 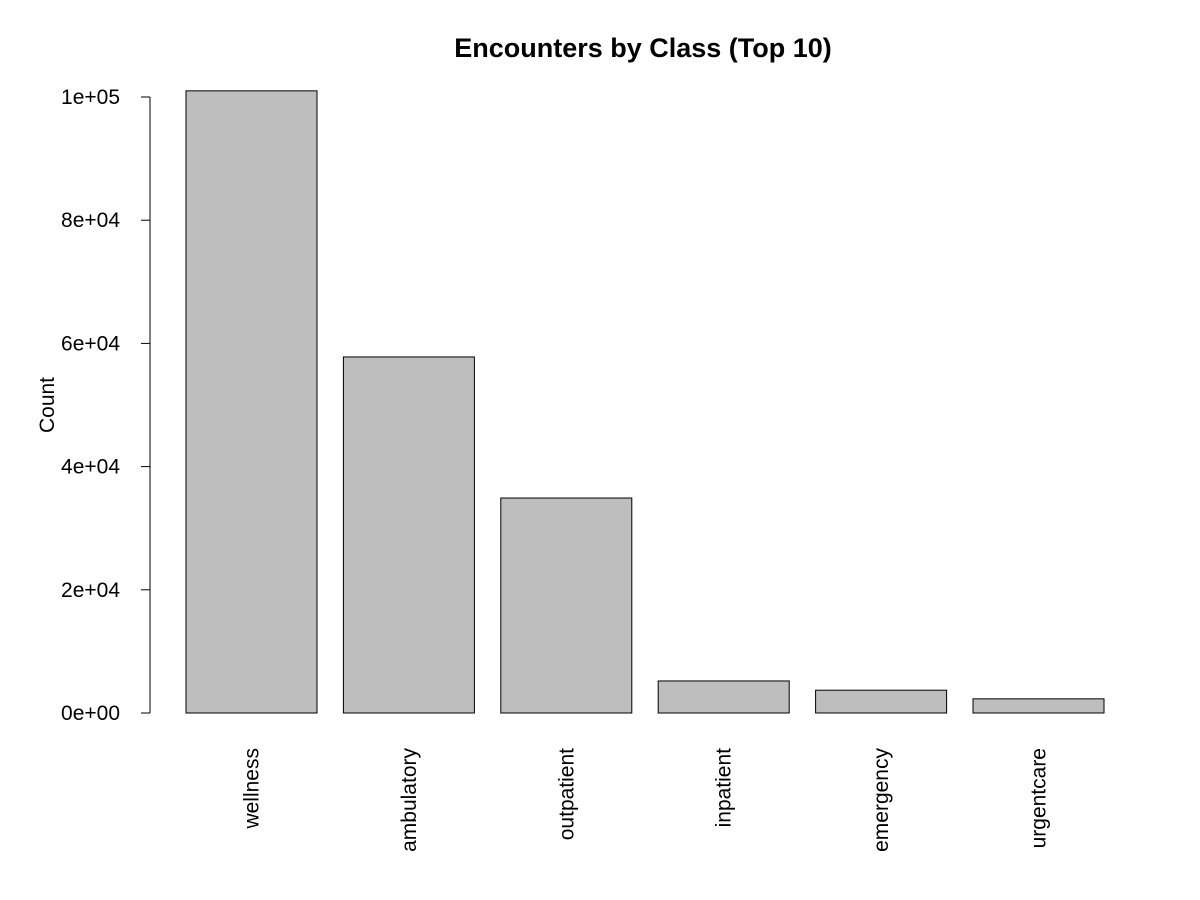 I want to click on bar-wellness, so click(x=251, y=402).